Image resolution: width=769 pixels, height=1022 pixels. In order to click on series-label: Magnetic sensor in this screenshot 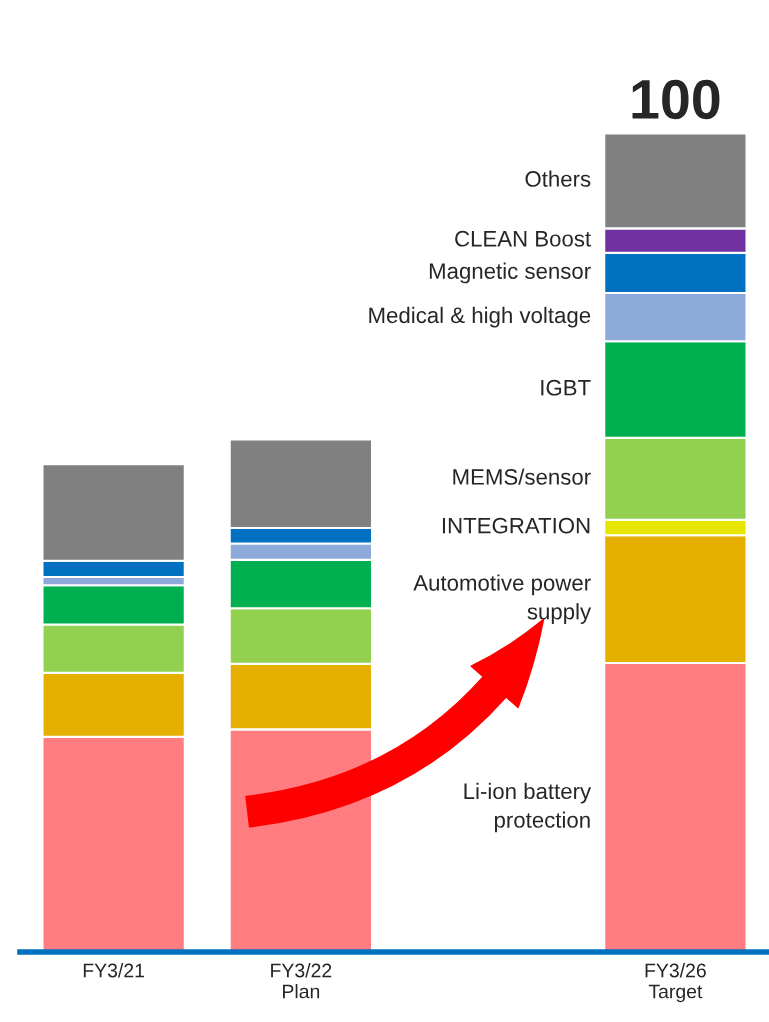, I will do `click(510, 273)`.